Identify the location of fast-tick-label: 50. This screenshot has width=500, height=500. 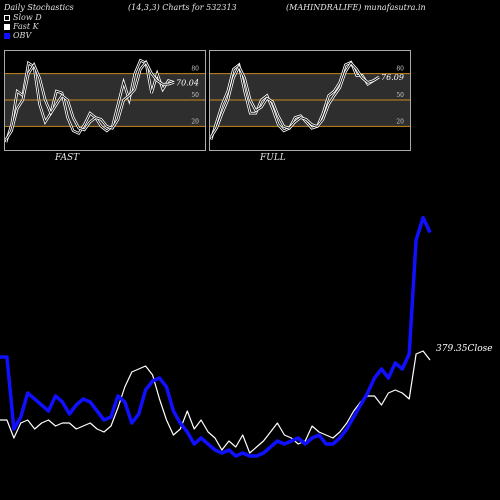
(195, 95).